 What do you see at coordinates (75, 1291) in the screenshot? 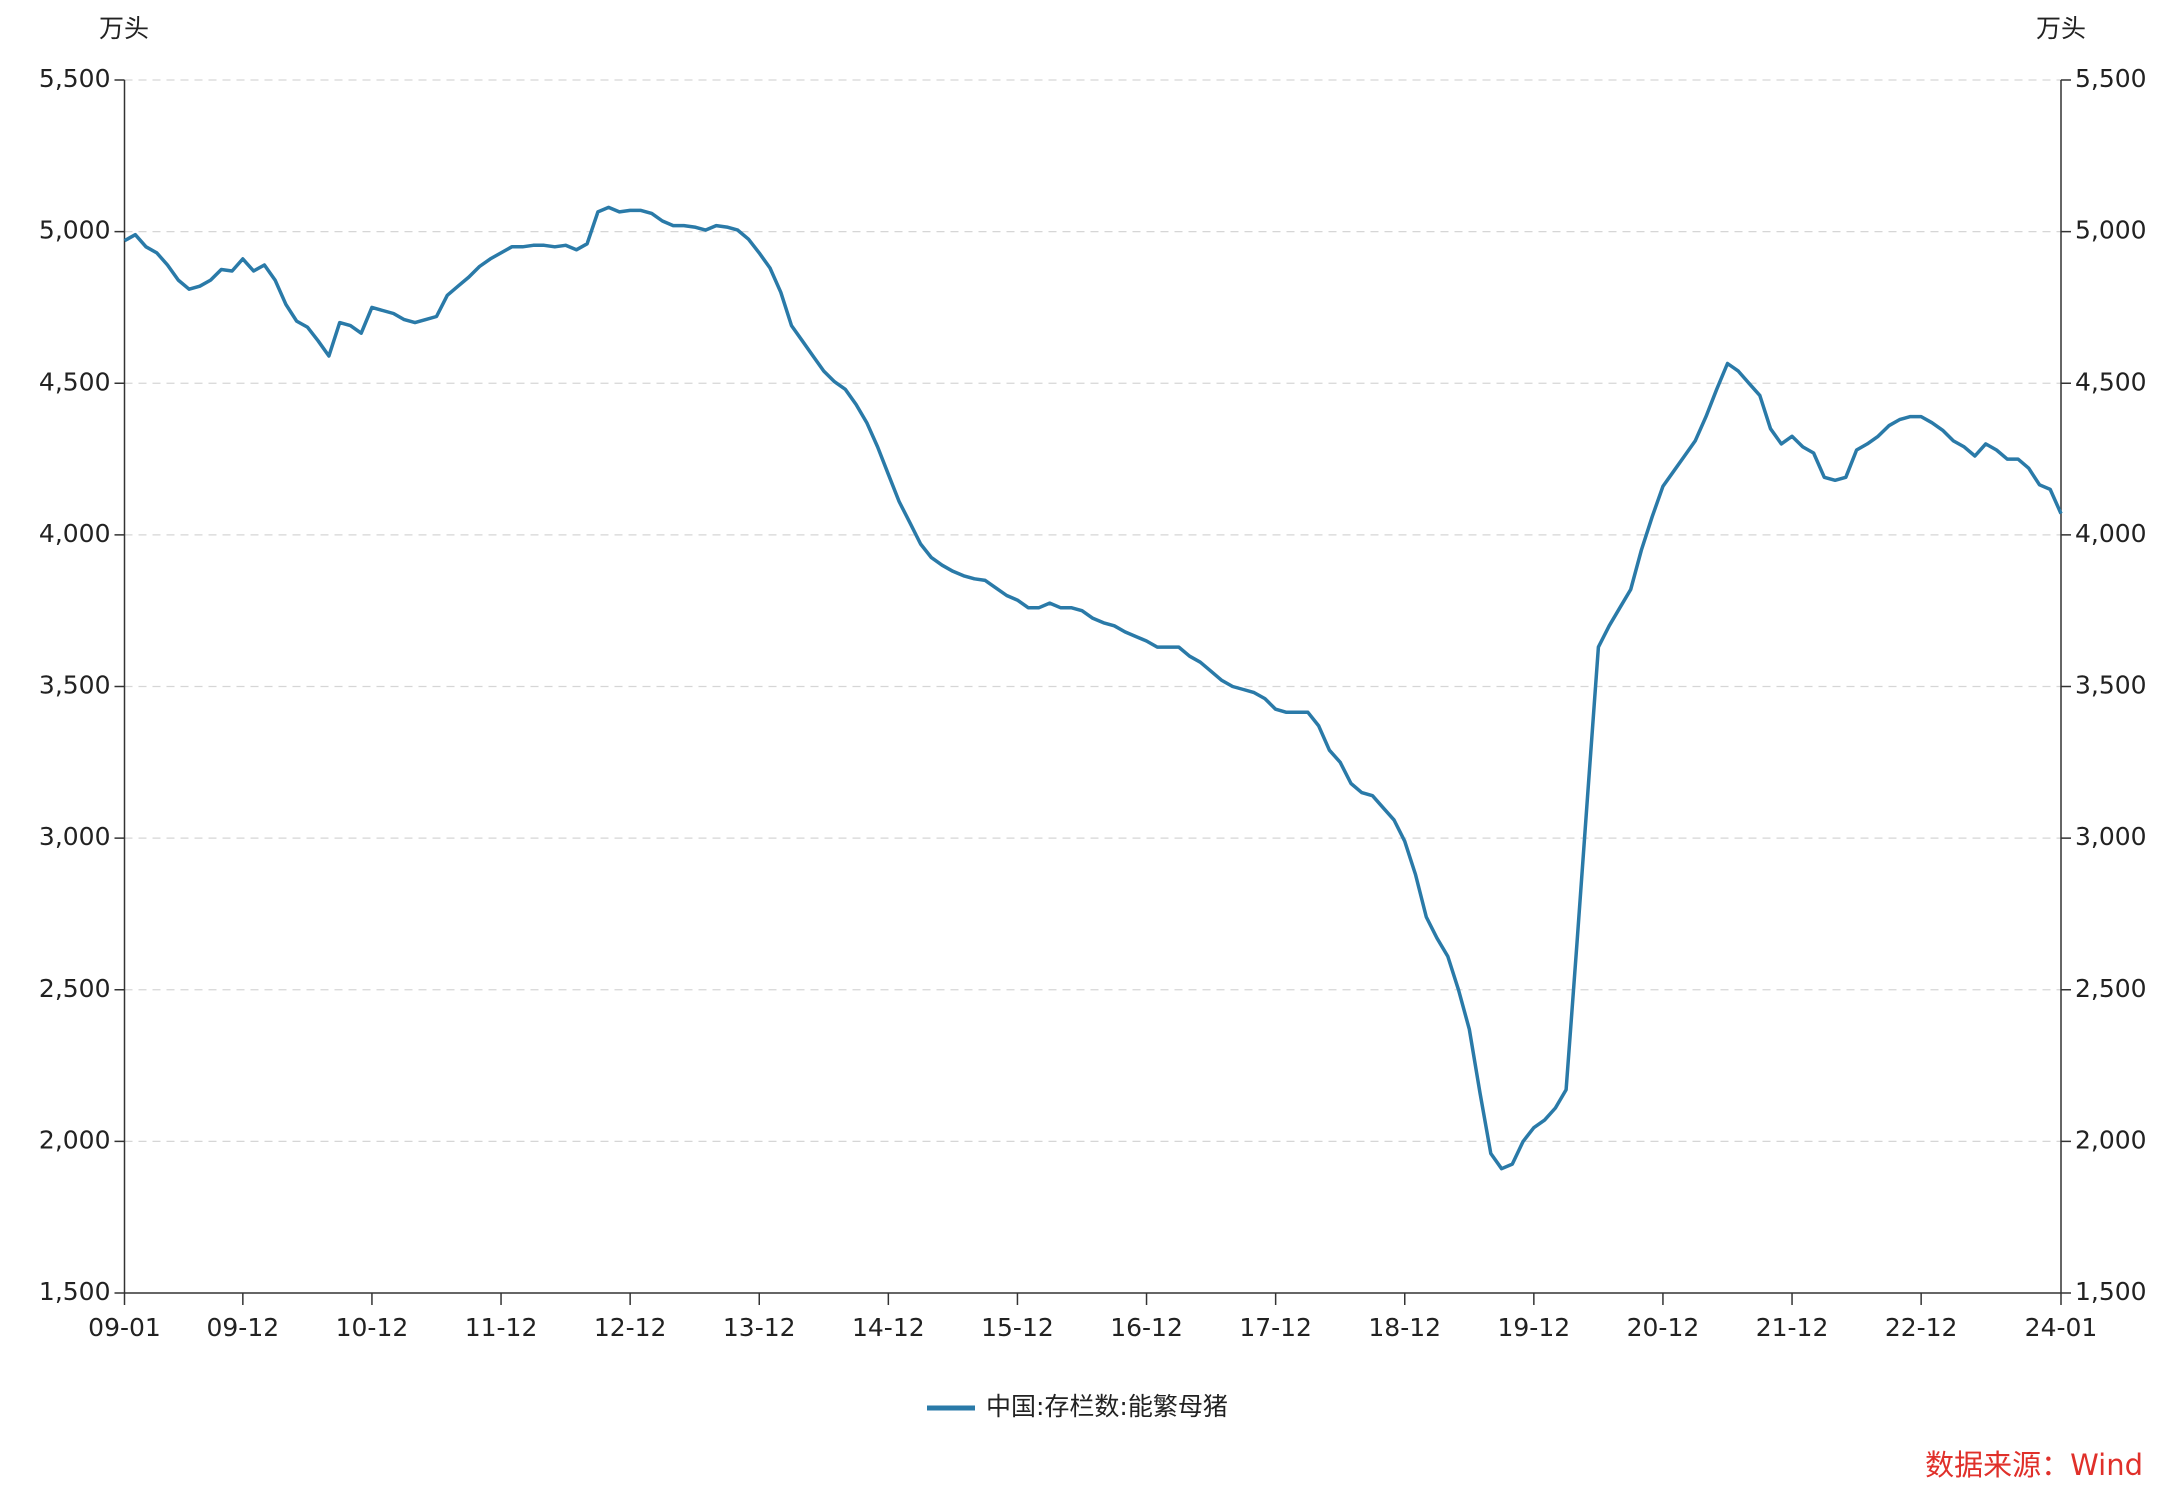
I see `y-tick-label: 1,500` at bounding box center [75, 1291].